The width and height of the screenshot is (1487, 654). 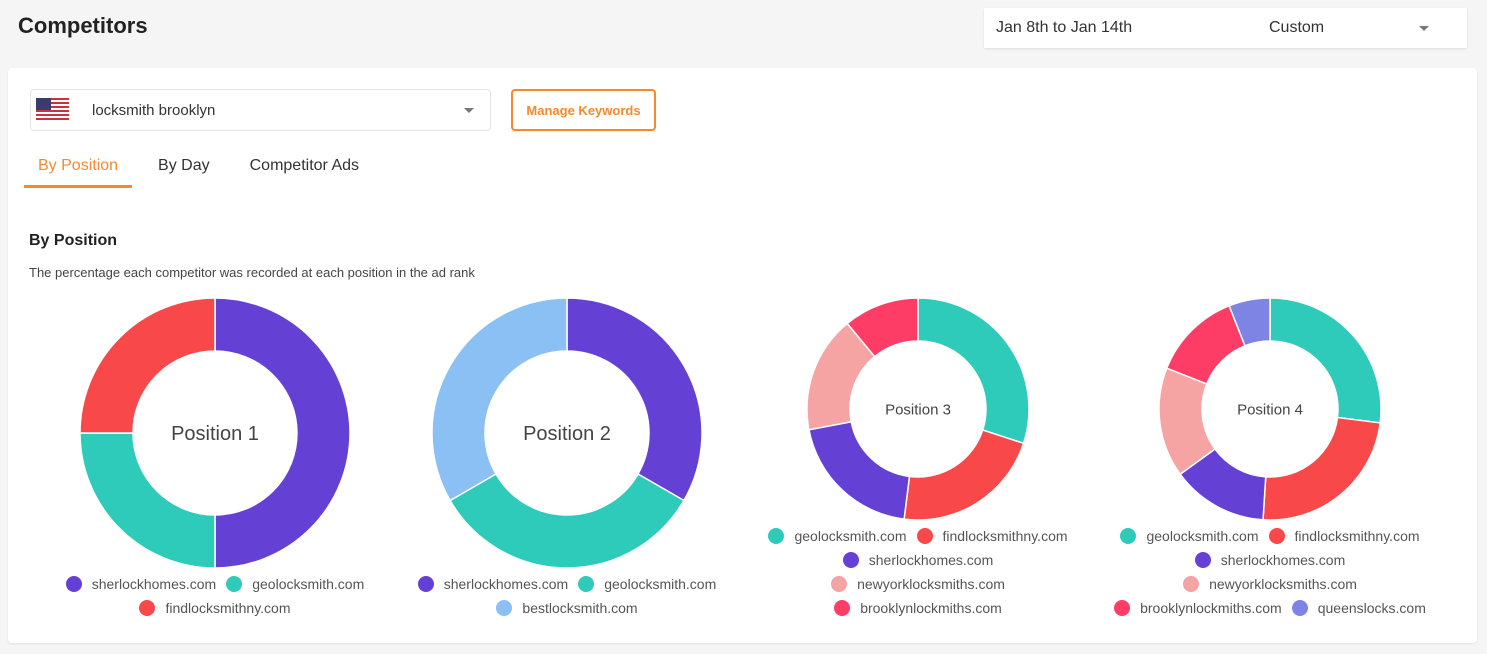 I want to click on slice-queenslocks-com, so click(x=1249, y=322).